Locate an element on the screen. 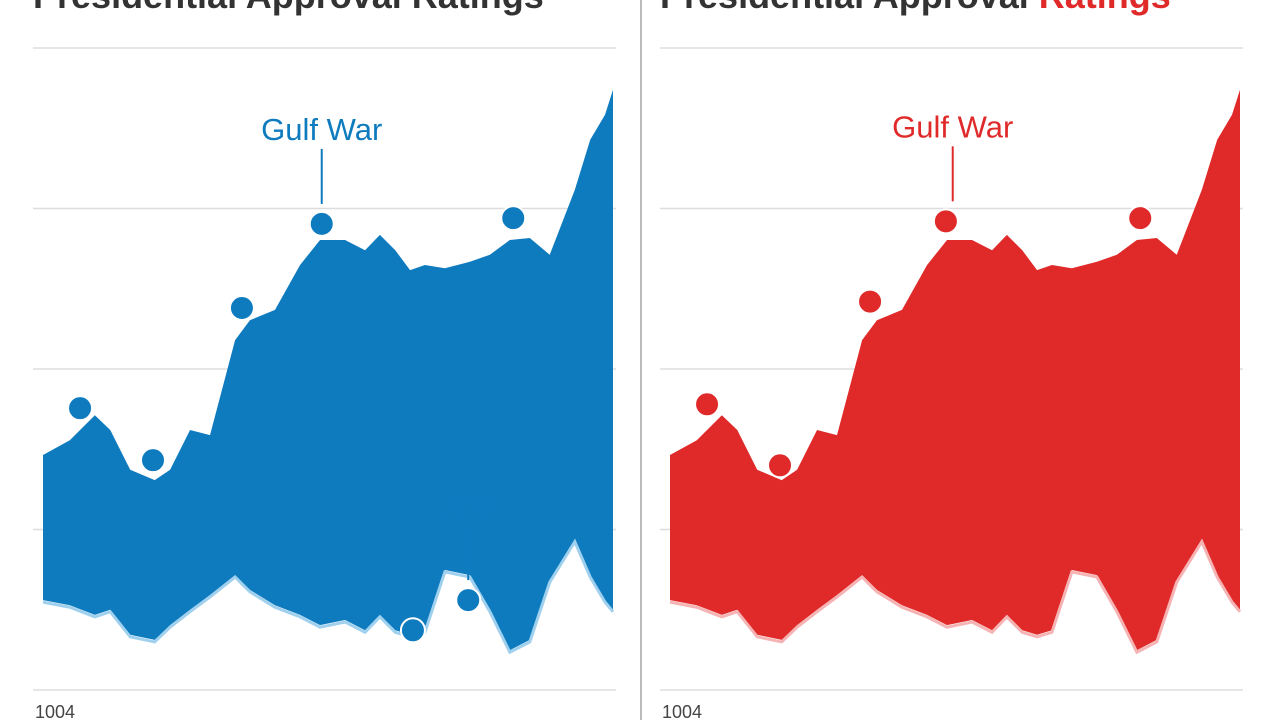 The width and height of the screenshot is (1280, 720). title-text: Presidential Approval is located at coordinates (849, 8).